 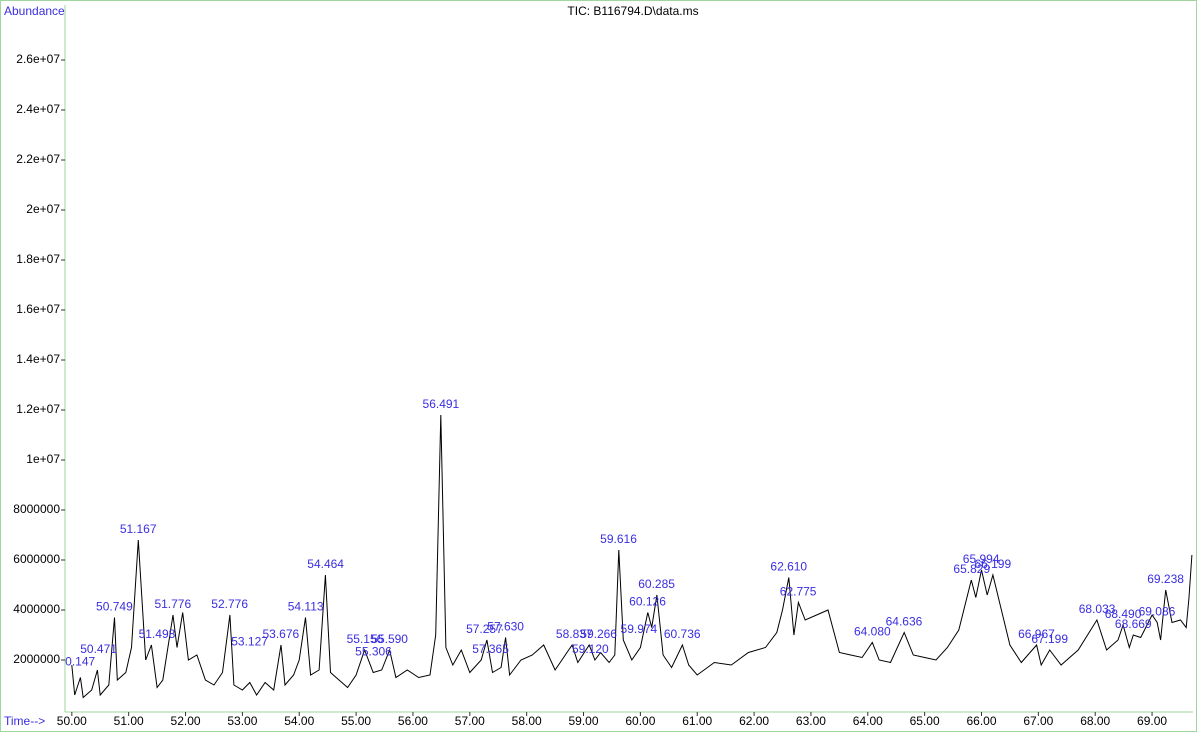 I want to click on y-tick-label: 4000000, so click(x=36, y=609).